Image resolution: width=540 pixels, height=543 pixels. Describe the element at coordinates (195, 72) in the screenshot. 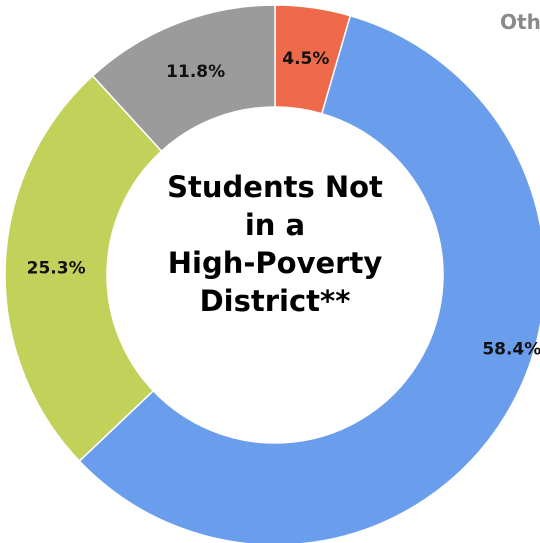

I see `slice-label-3: 11.8%` at that location.